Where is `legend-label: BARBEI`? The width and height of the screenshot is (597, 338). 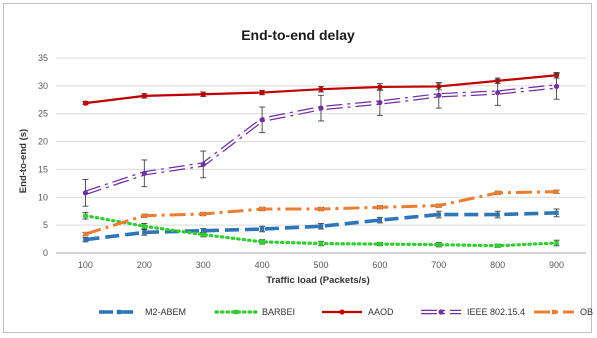
legend-label: BARBEI is located at coordinates (278, 312).